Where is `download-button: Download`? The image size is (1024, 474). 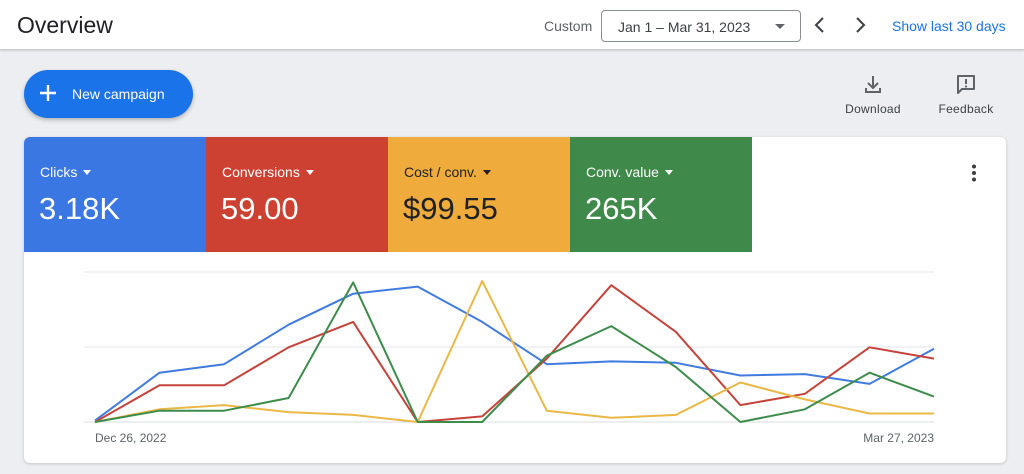
download-button: Download is located at coordinates (873, 95).